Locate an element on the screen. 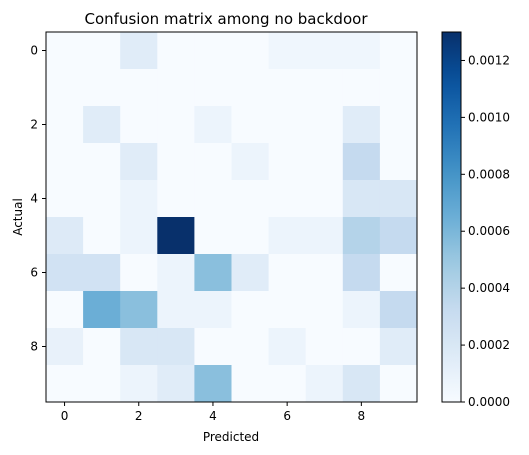 The image size is (529, 455). heatmap-cell-r1-c3 is located at coordinates (176, 88).